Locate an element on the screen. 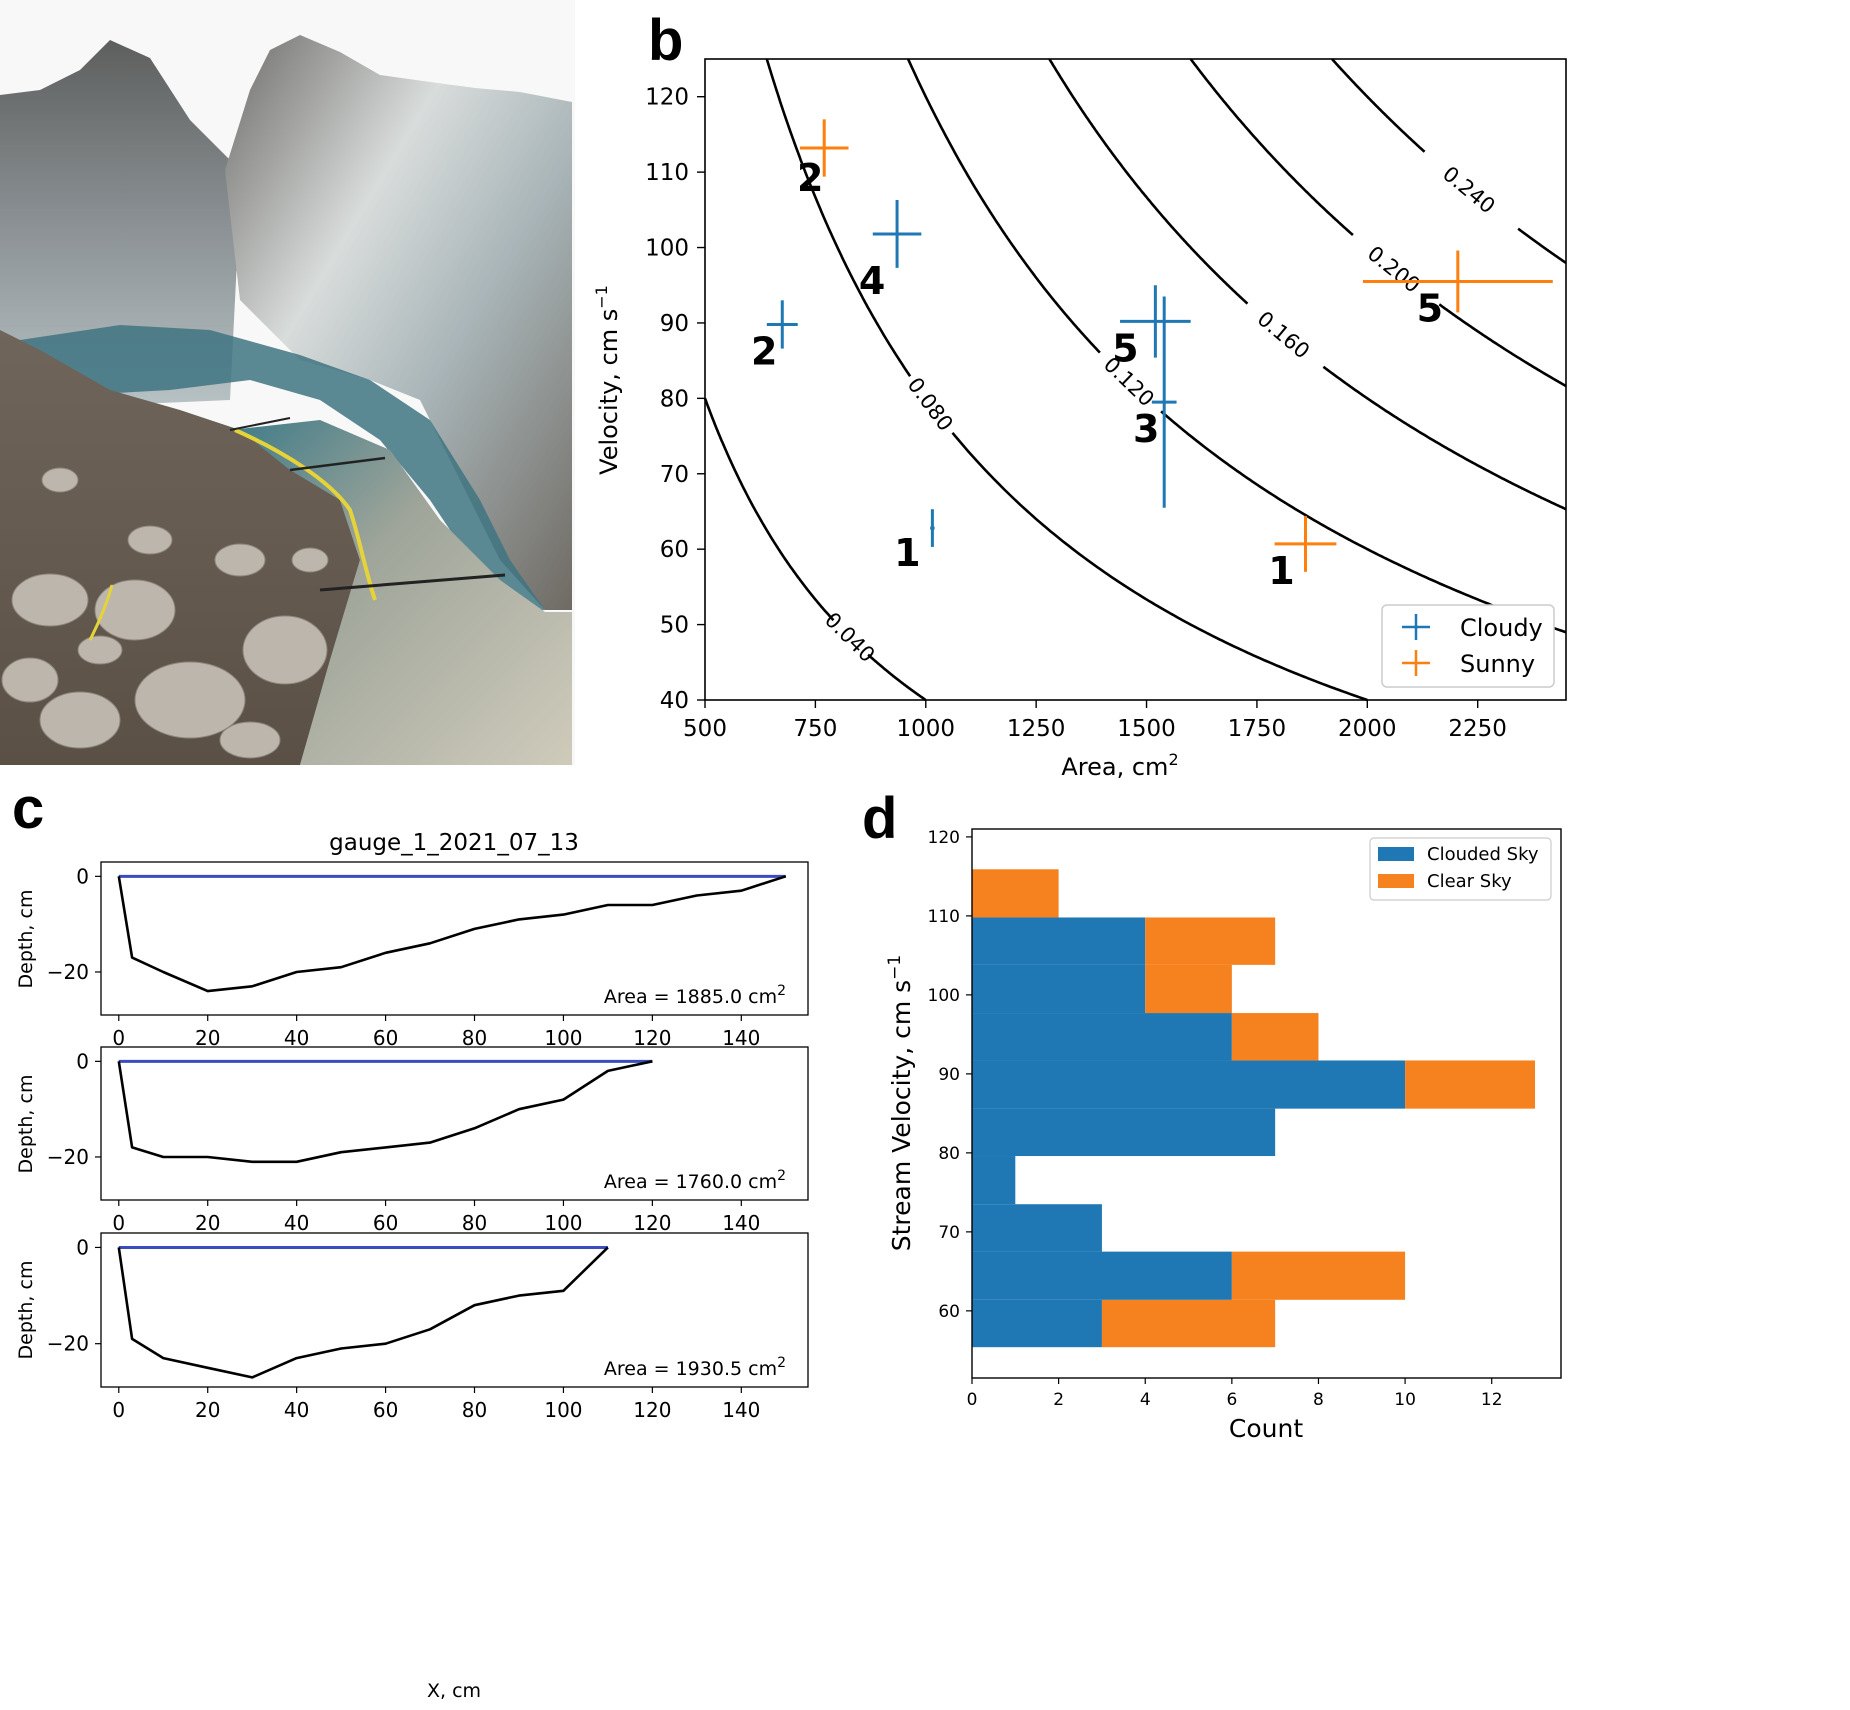 The height and width of the screenshot is (1710, 1850). x-tick-label: 40 is located at coordinates (296, 1038).